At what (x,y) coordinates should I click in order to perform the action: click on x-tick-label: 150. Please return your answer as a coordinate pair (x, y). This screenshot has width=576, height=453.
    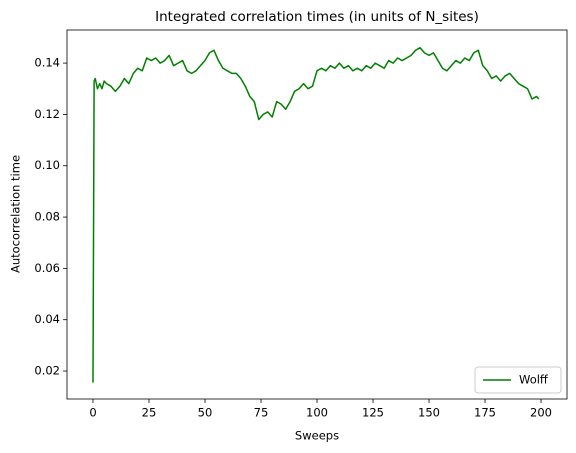
    Looking at the image, I should click on (429, 413).